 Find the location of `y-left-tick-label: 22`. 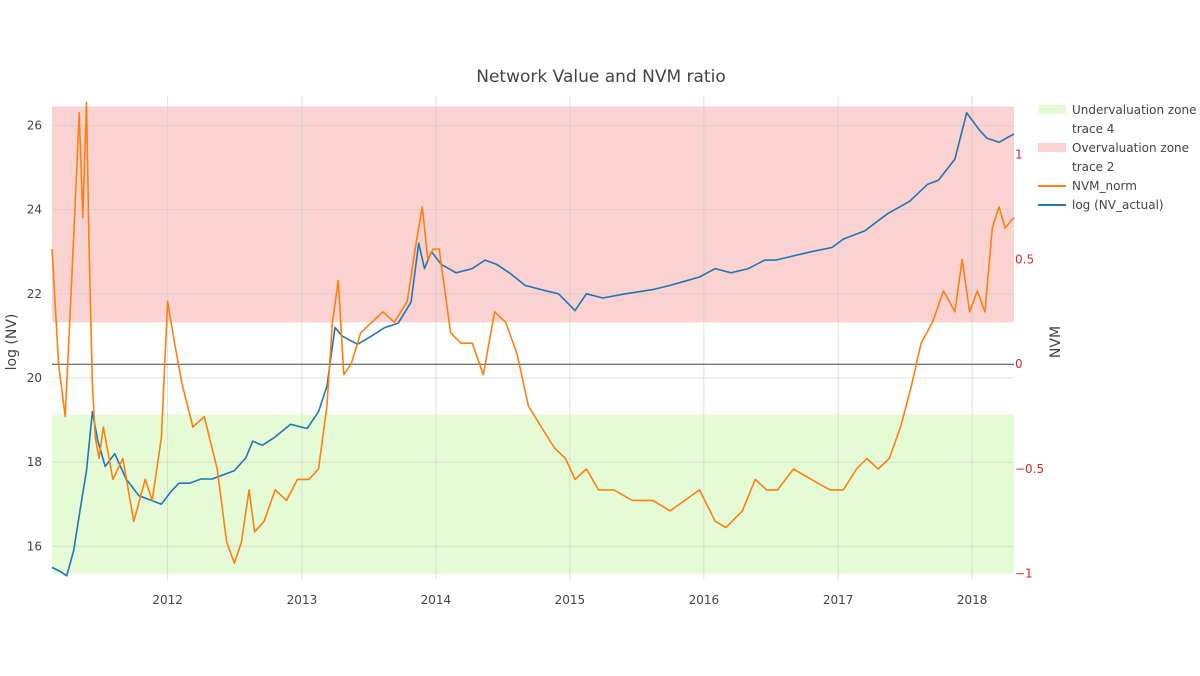

y-left-tick-label: 22 is located at coordinates (34, 294).